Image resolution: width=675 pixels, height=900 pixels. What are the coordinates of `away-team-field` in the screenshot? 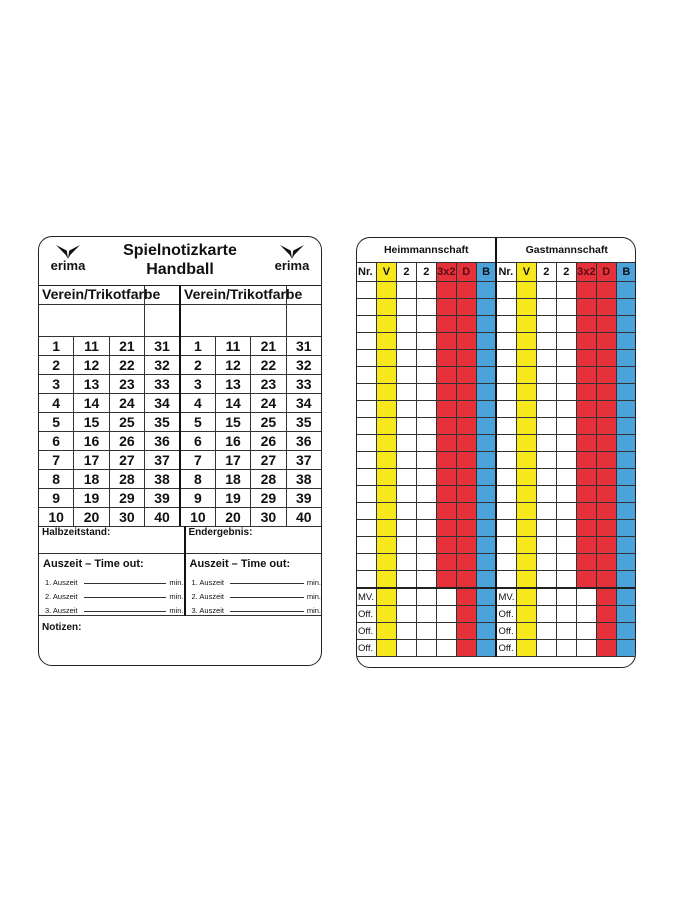 It's located at (232, 320).